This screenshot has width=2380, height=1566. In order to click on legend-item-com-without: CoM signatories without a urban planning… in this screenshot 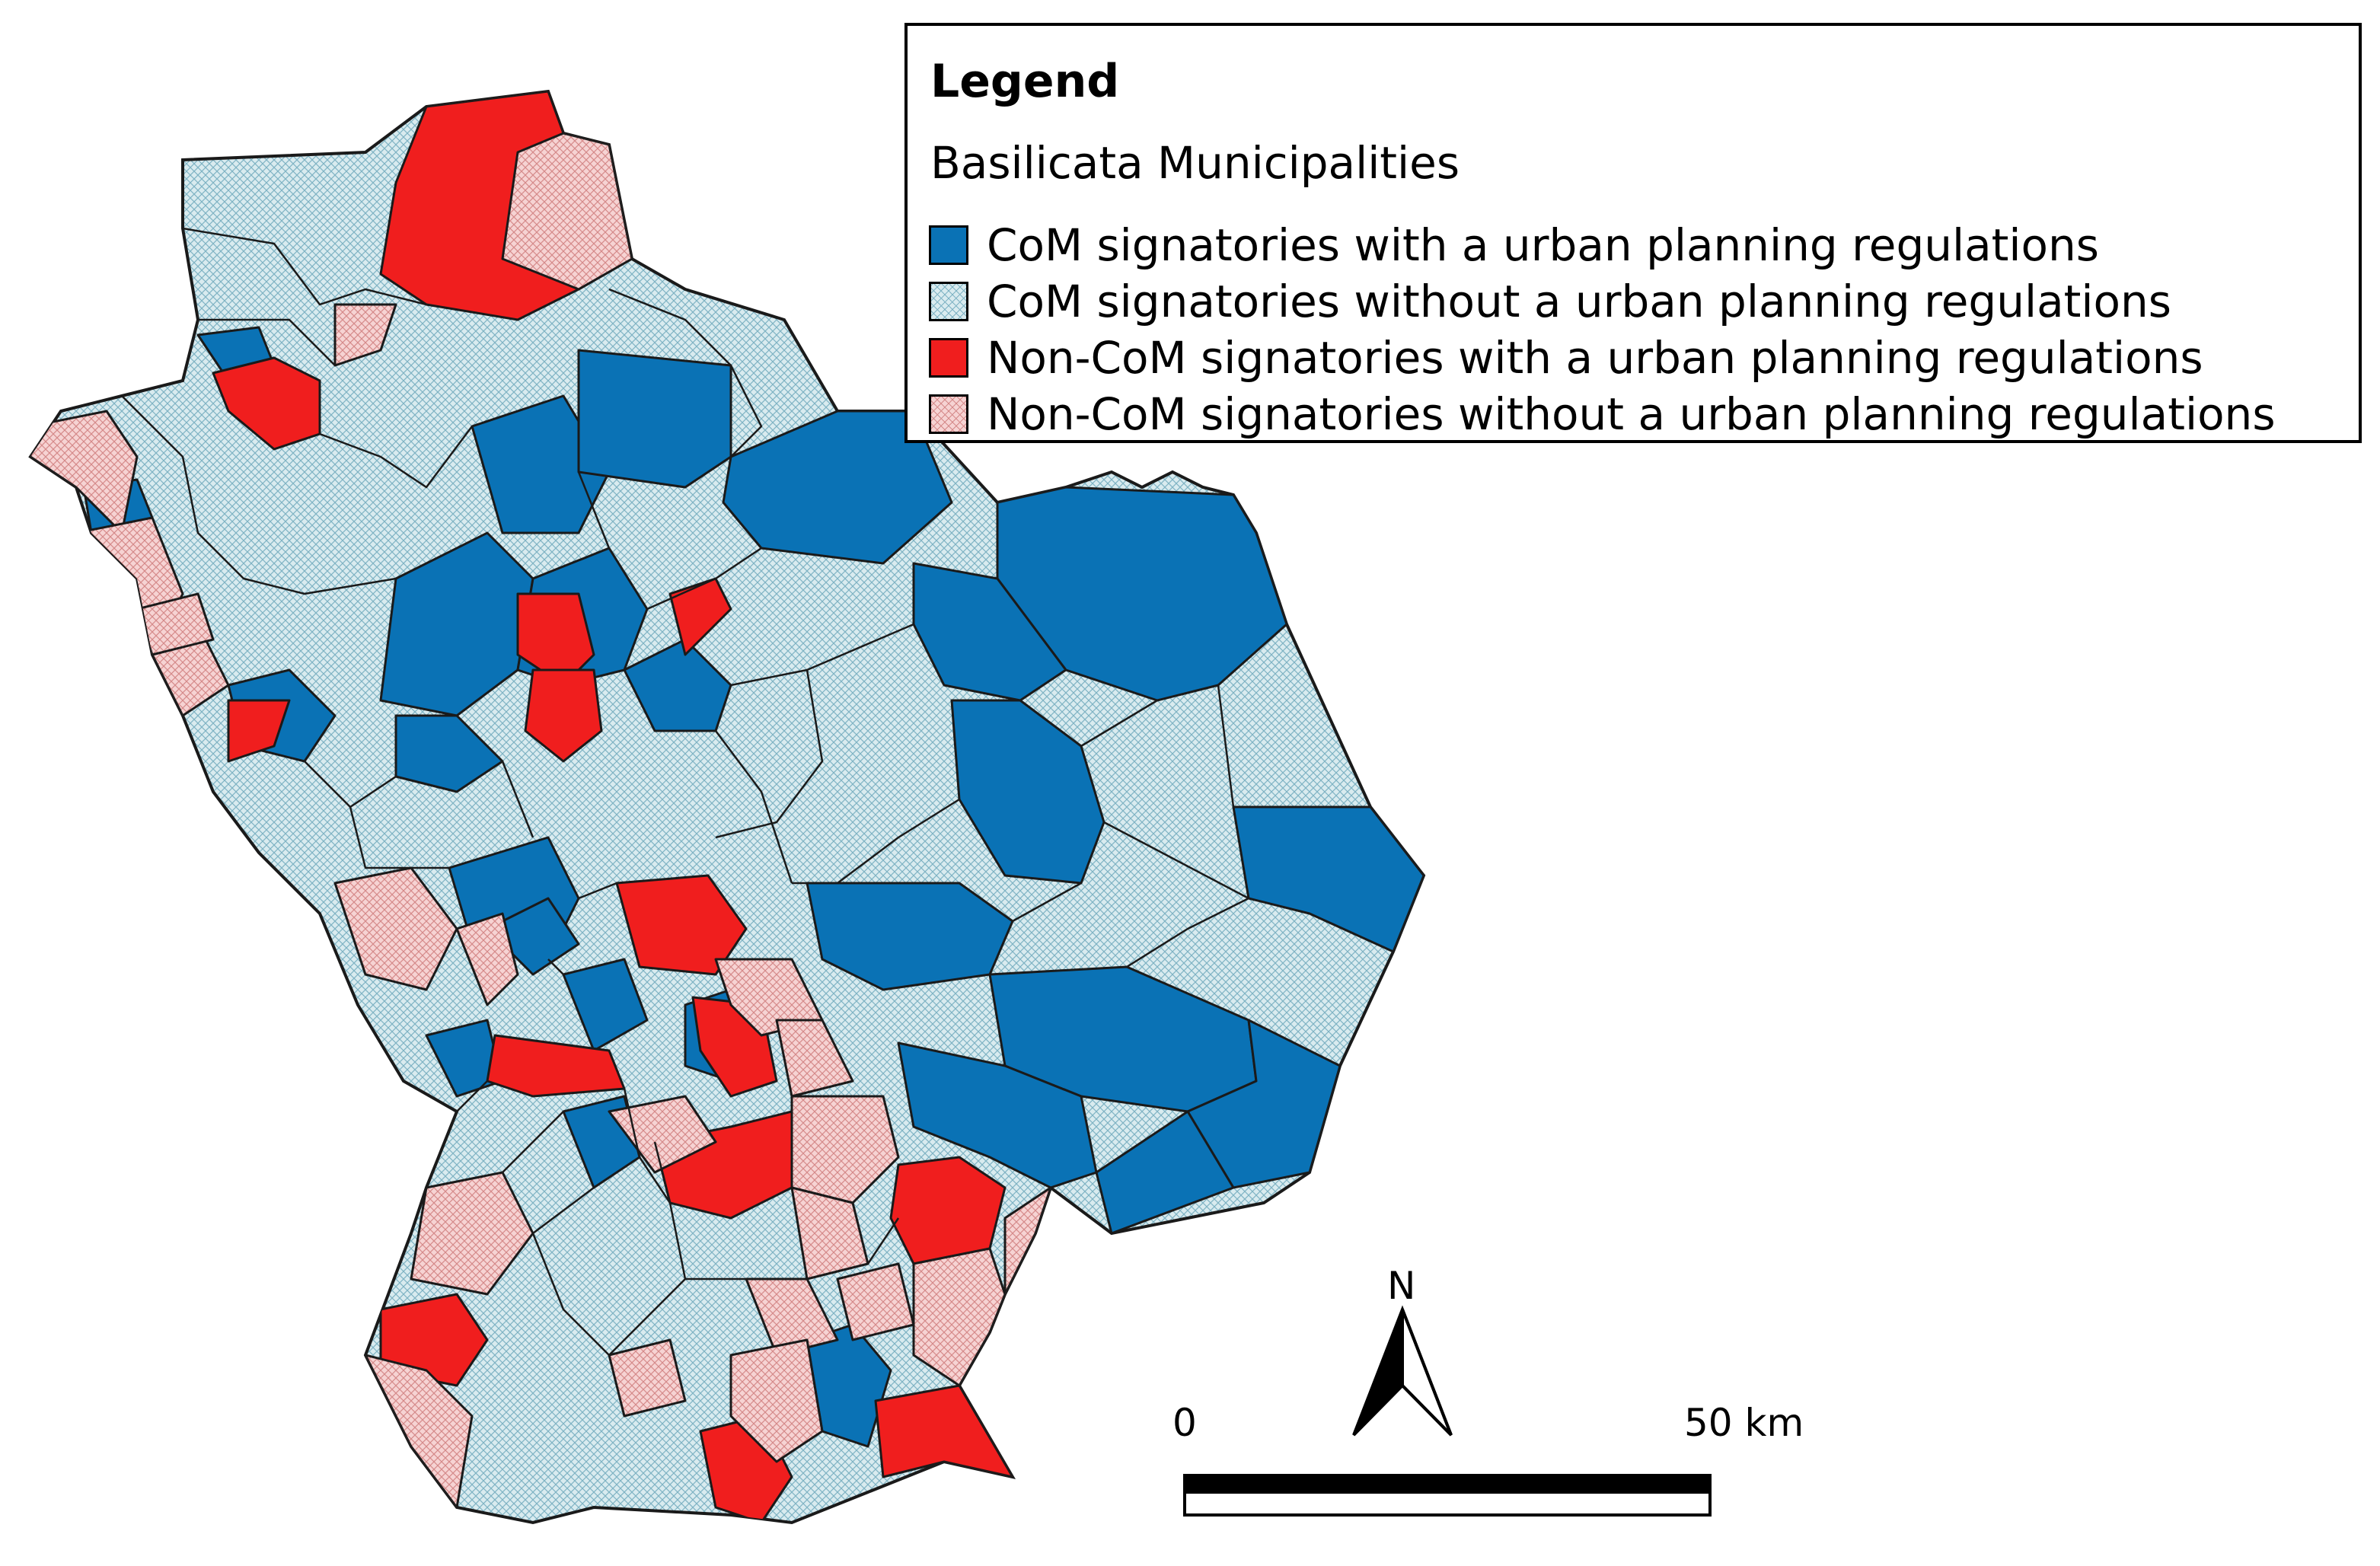, I will do `click(1550, 301)`.